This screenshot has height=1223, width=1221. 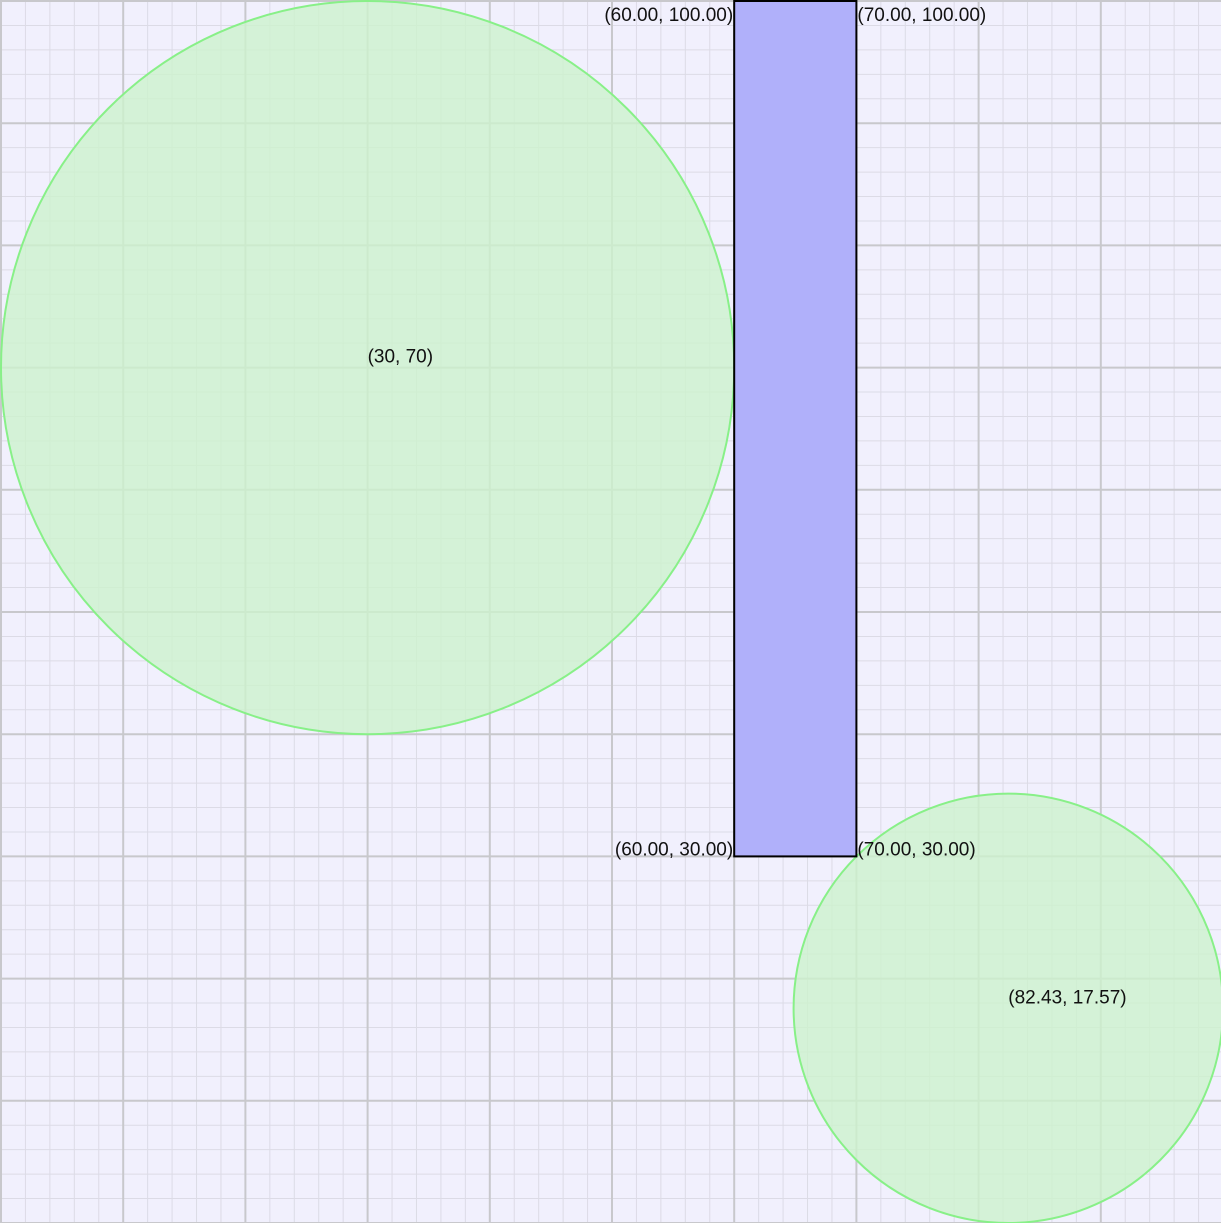 What do you see at coordinates (1006, 1007) in the screenshot?
I see `small-circle` at bounding box center [1006, 1007].